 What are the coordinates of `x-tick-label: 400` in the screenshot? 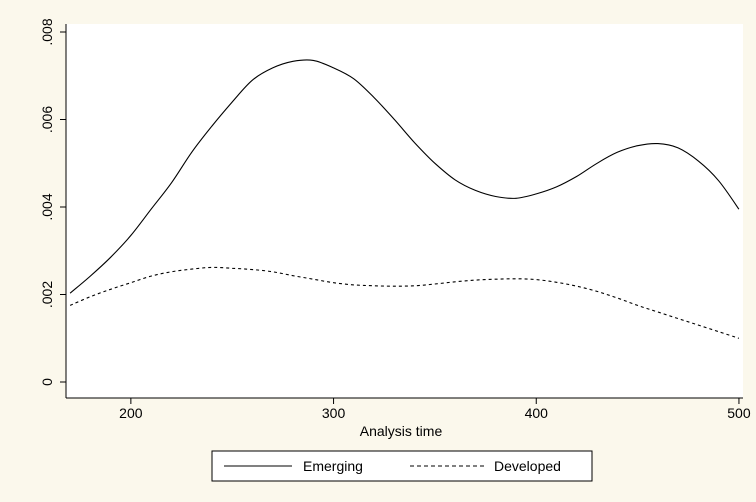 It's located at (537, 413).